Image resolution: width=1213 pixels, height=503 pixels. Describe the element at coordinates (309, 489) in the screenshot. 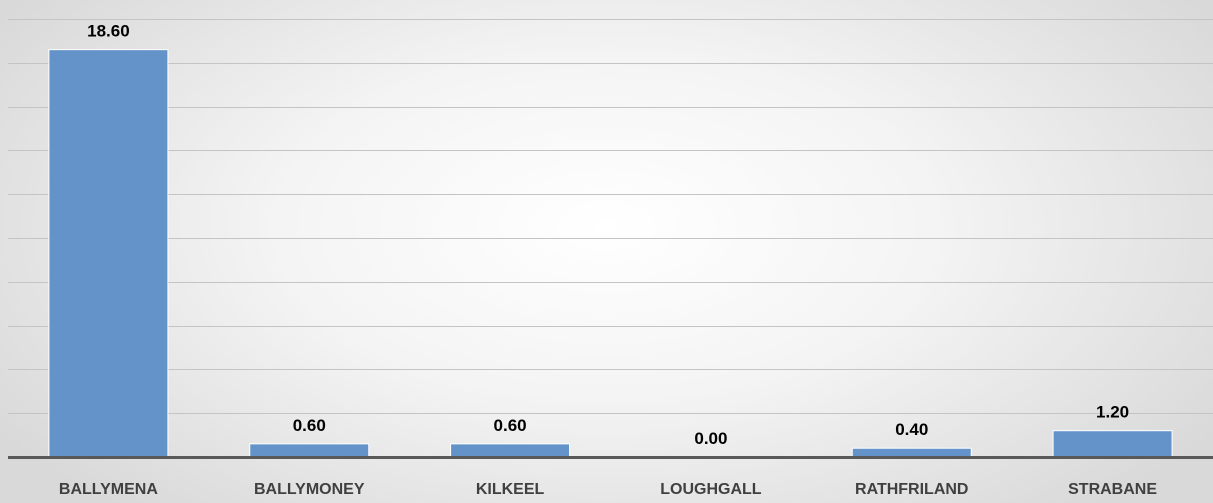

I see `category-tick-label: BALLYMONEY` at that location.